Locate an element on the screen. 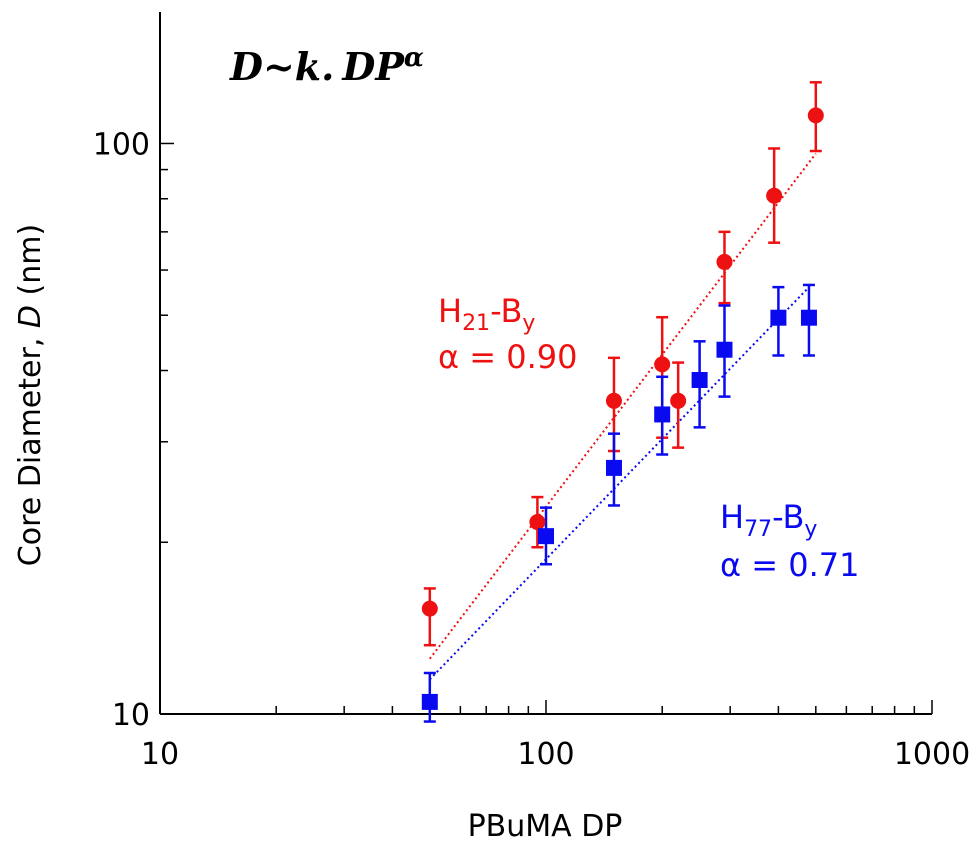 Image resolution: width=979 pixels, height=846 pixels. alpha-label-h21: α = 0.90 is located at coordinates (508, 357).